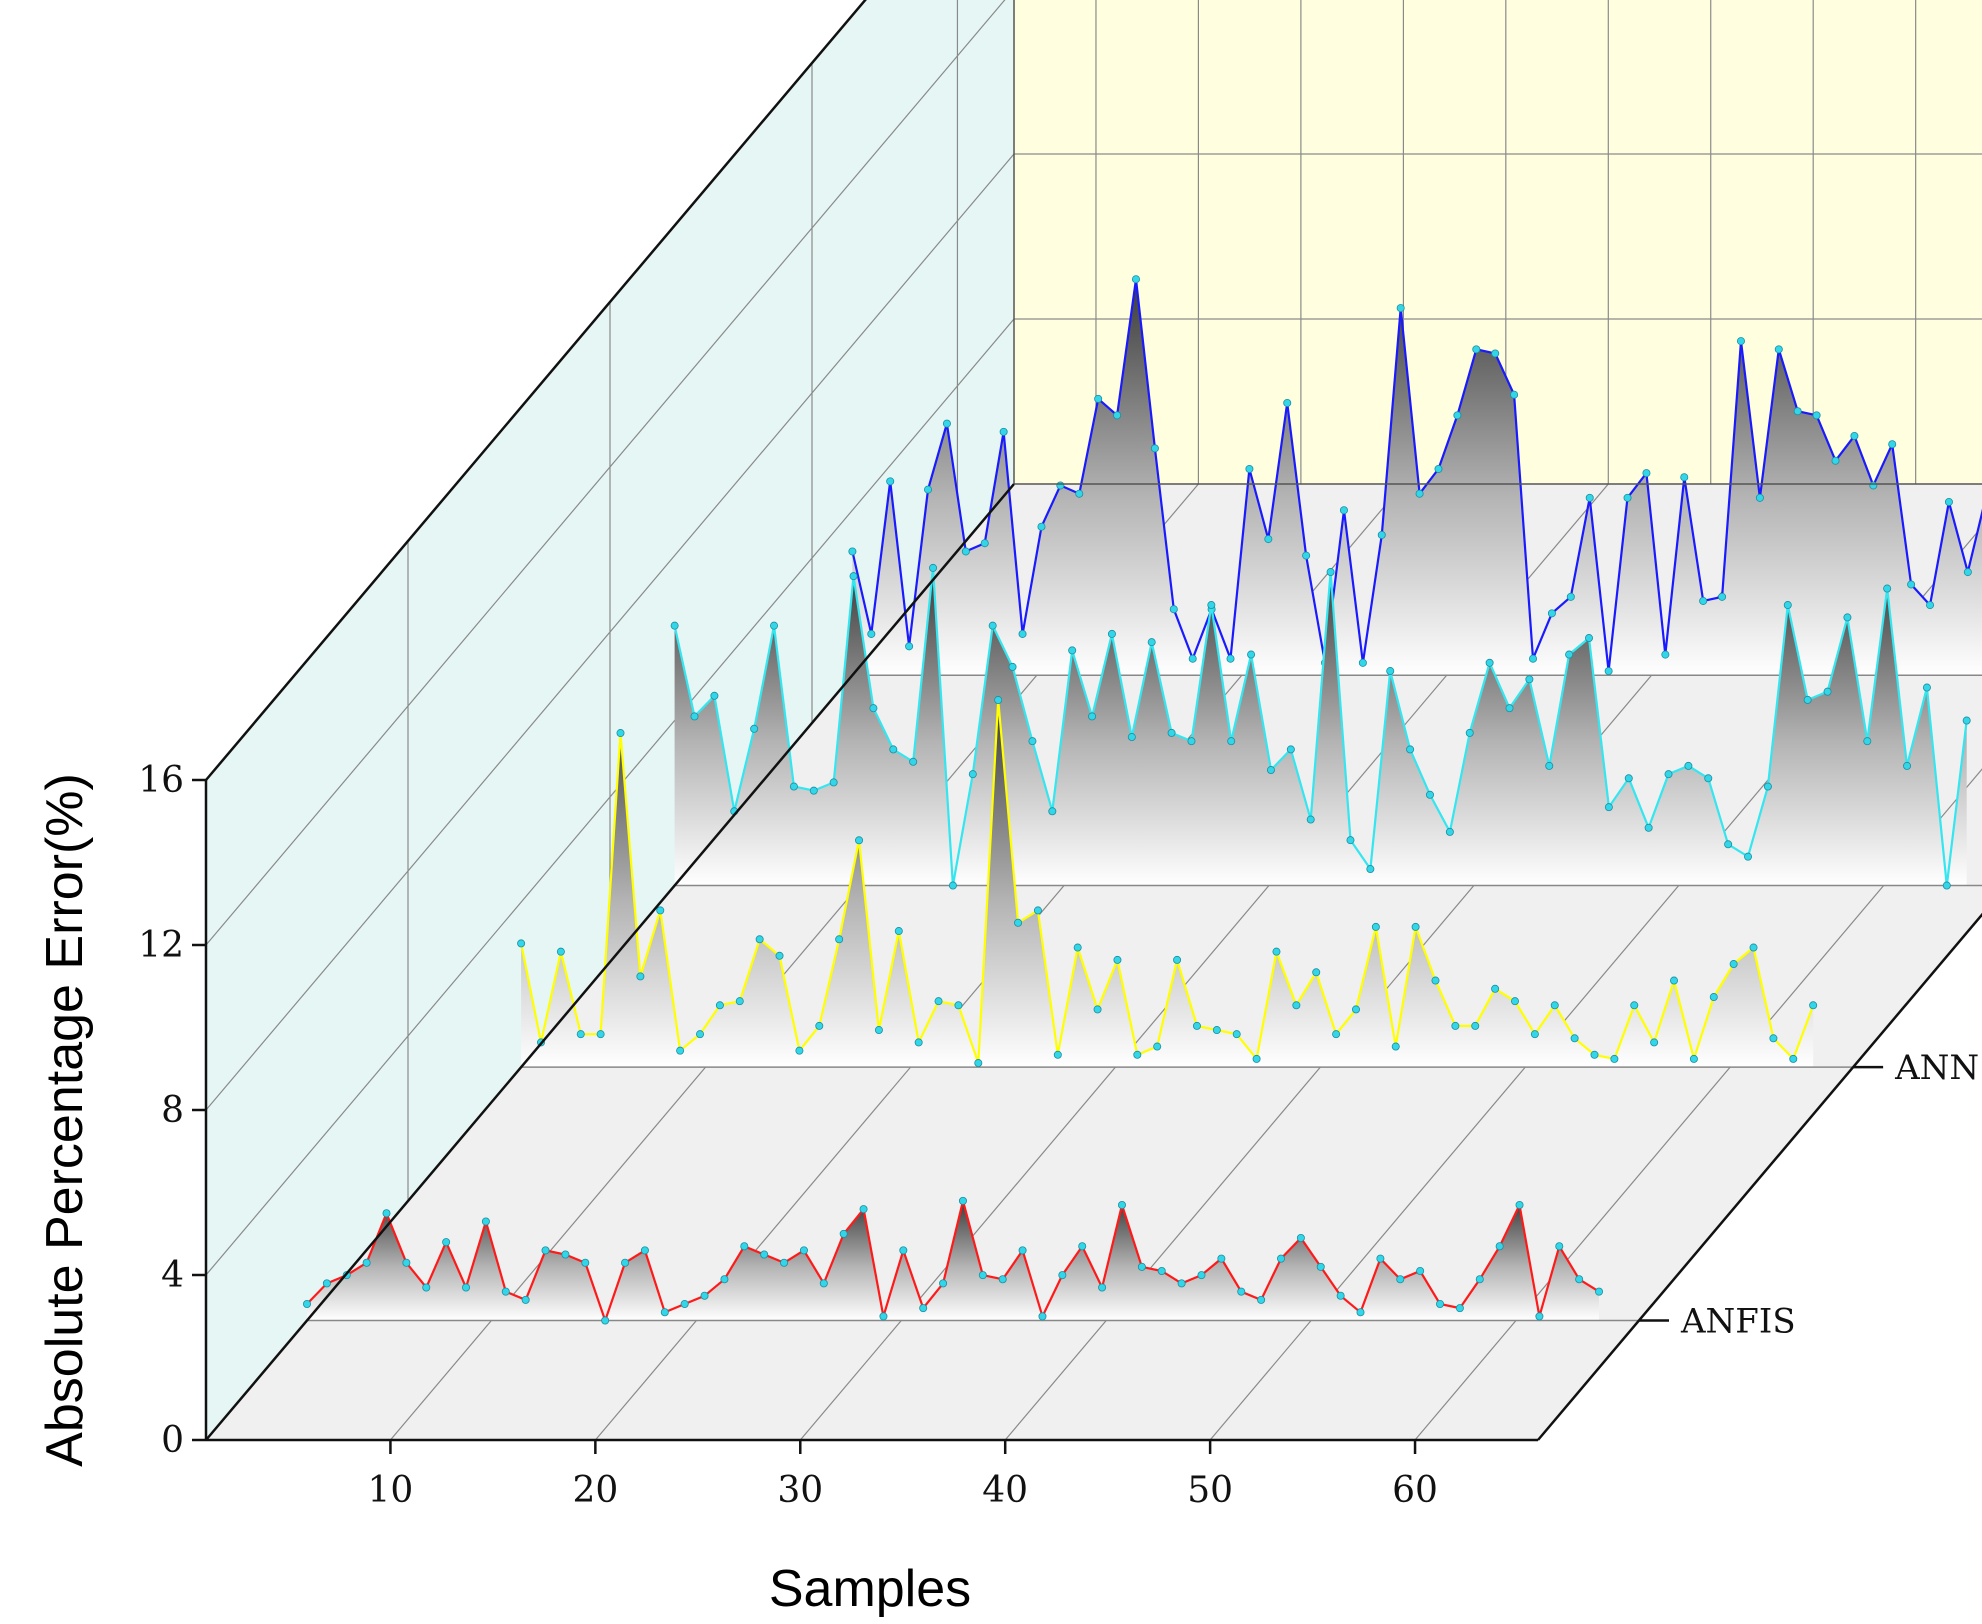  Describe the element at coordinates (970, 1260) in the screenshot. I see `series-anfis` at that location.